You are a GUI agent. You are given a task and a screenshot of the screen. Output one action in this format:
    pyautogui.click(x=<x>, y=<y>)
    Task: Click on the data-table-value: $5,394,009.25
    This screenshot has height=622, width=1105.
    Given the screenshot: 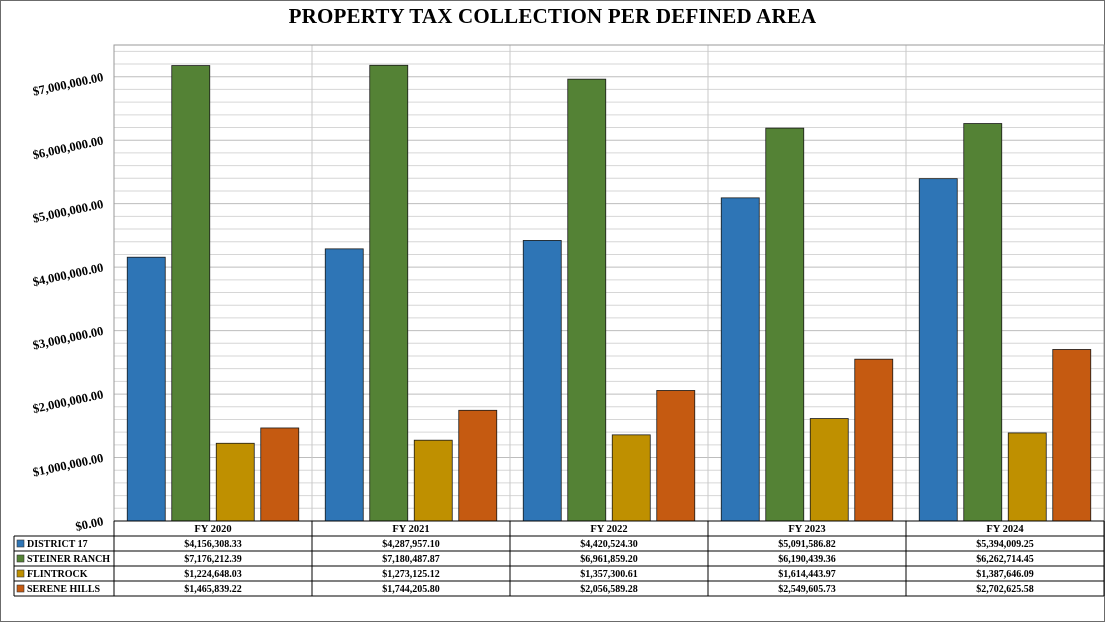 What is the action you would take?
    pyautogui.click(x=1005, y=544)
    